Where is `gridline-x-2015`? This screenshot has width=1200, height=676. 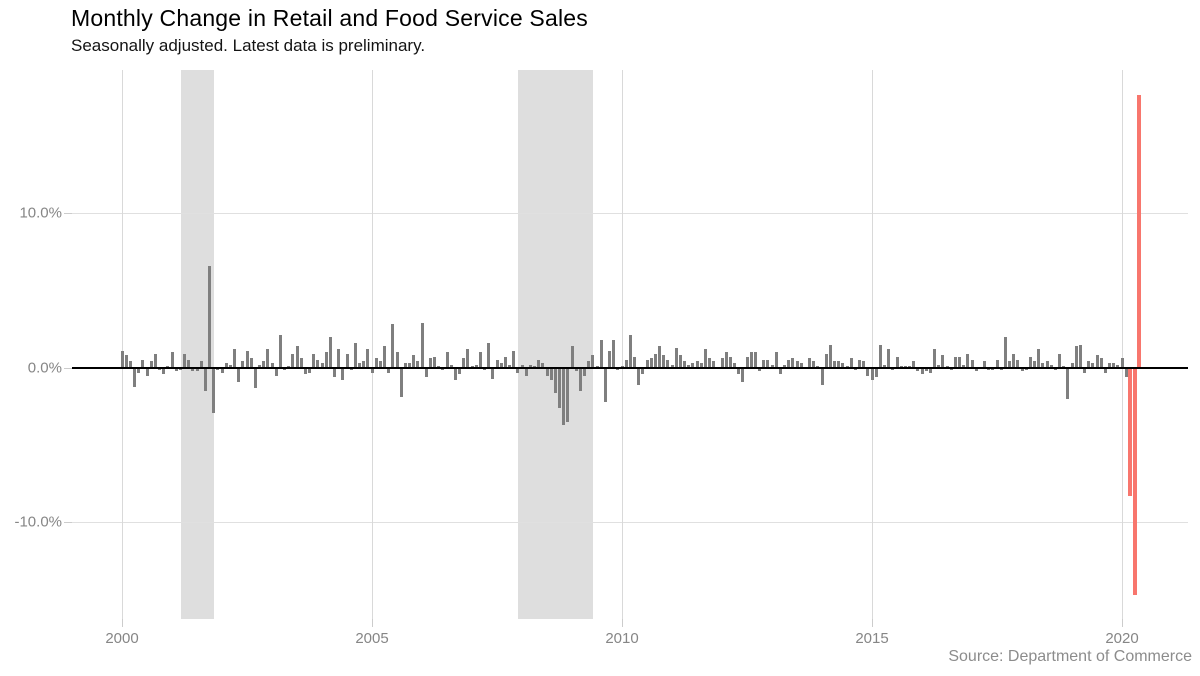 gridline-x-2015 is located at coordinates (872, 344).